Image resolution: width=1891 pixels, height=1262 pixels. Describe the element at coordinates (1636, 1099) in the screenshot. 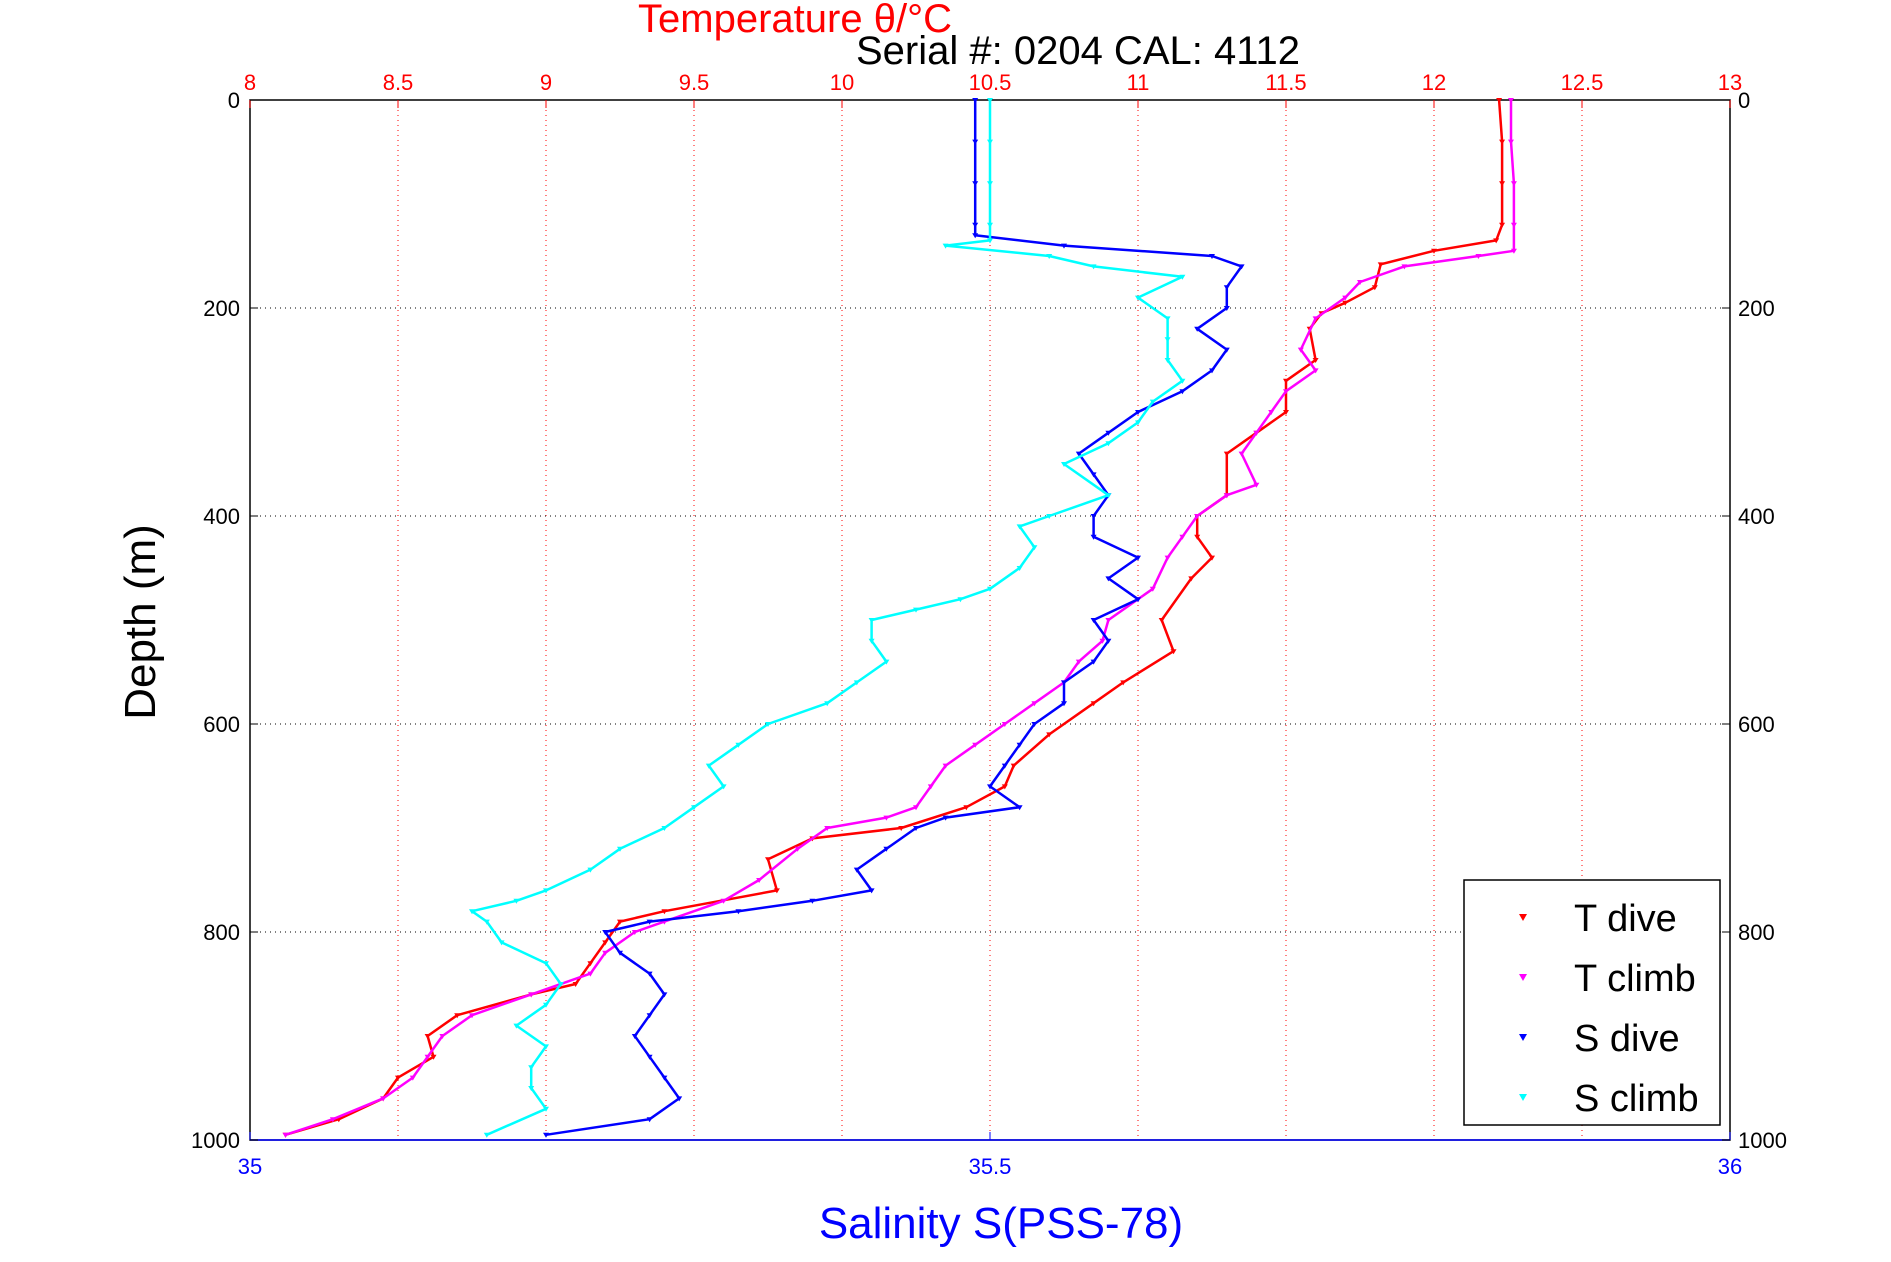

I see `legend-label: S climb` at that location.